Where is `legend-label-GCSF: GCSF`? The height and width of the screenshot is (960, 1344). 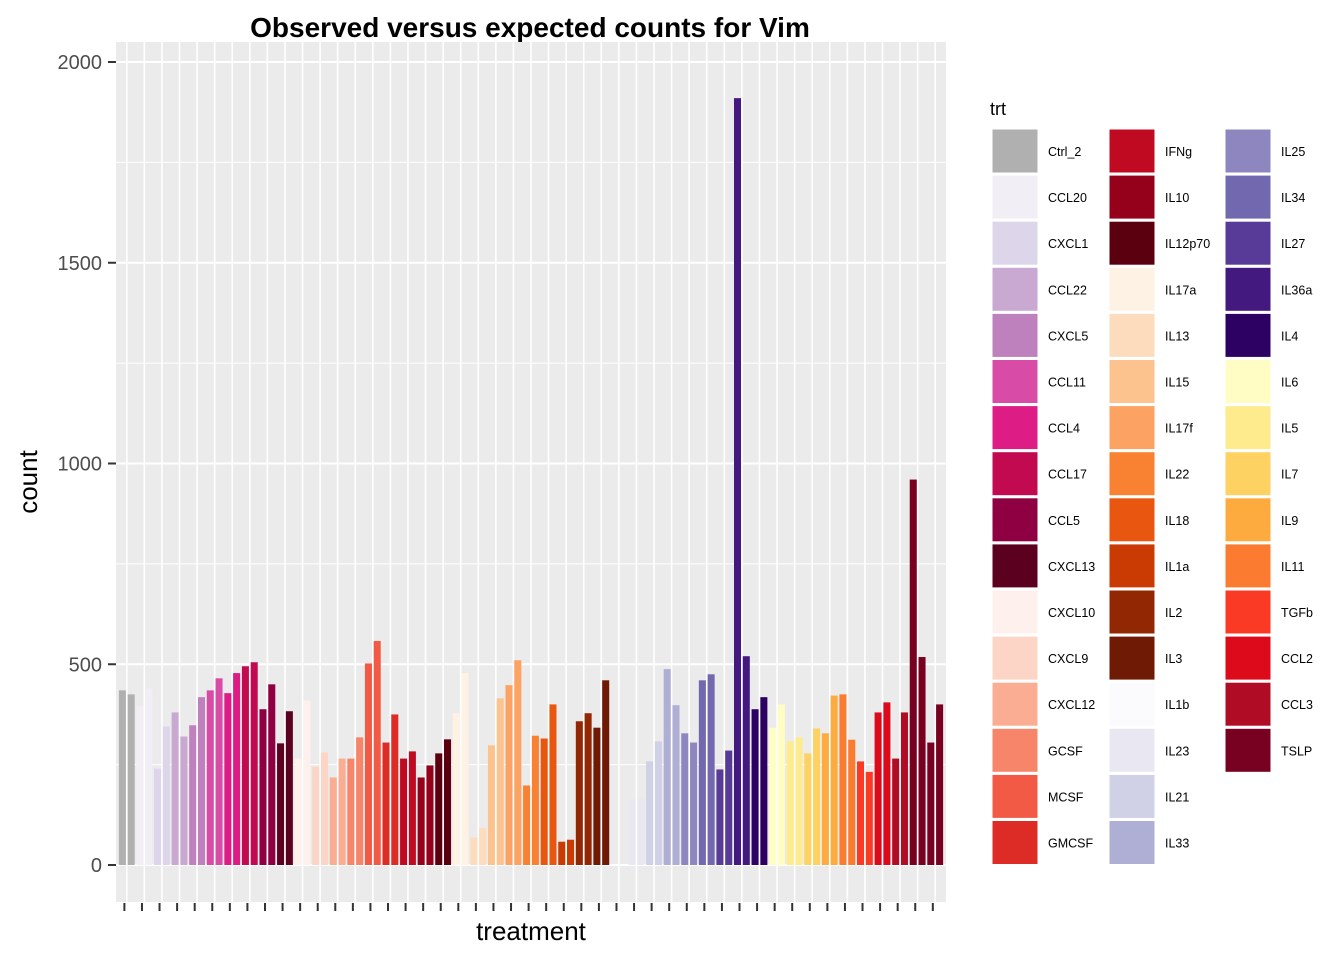 legend-label-GCSF: GCSF is located at coordinates (1065, 751).